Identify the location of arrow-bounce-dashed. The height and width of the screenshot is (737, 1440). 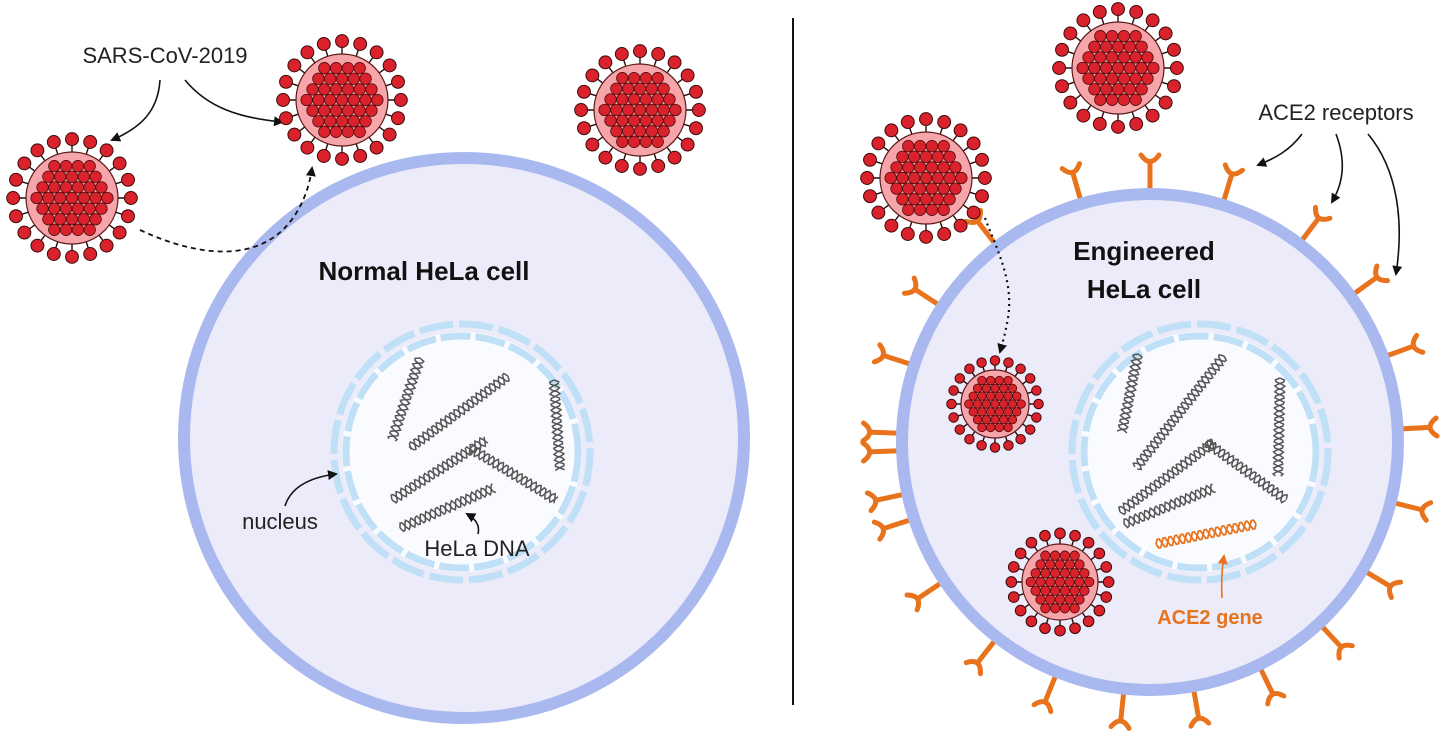
(227, 209).